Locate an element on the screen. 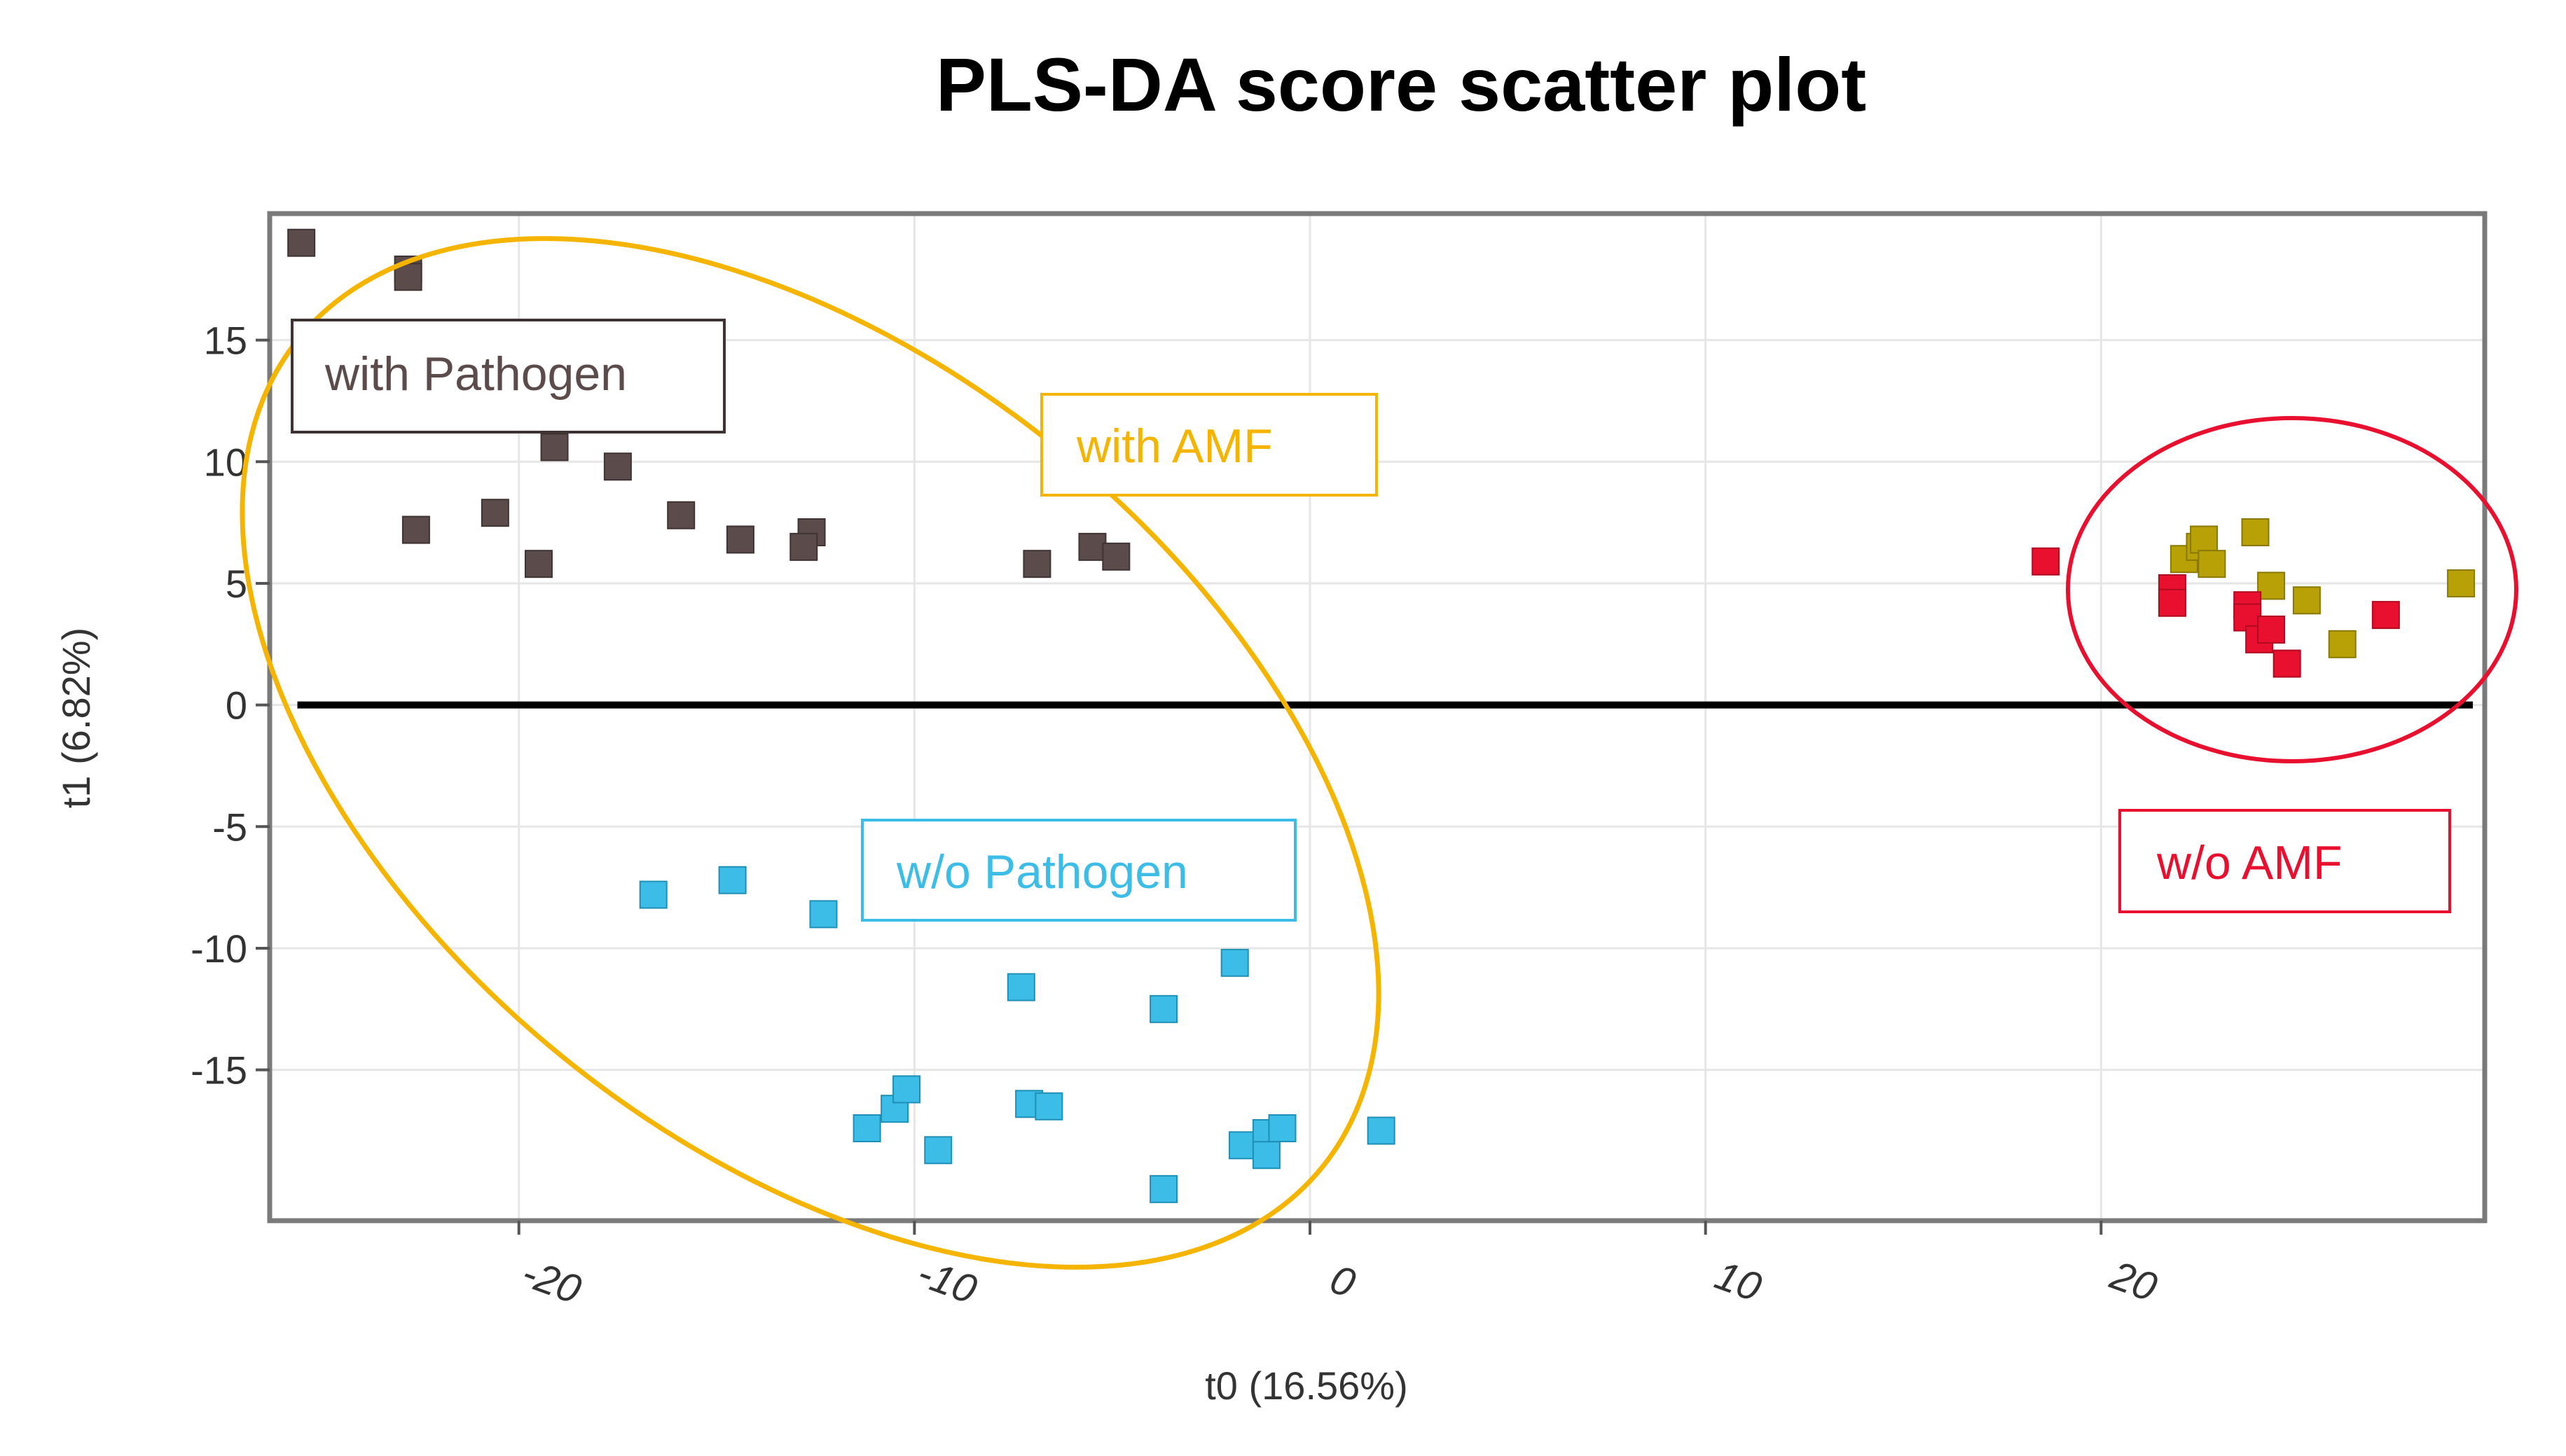 This screenshot has width=2566, height=1456. annotation-wo-pathogen: w/o Pathogen is located at coordinates (1079, 870).